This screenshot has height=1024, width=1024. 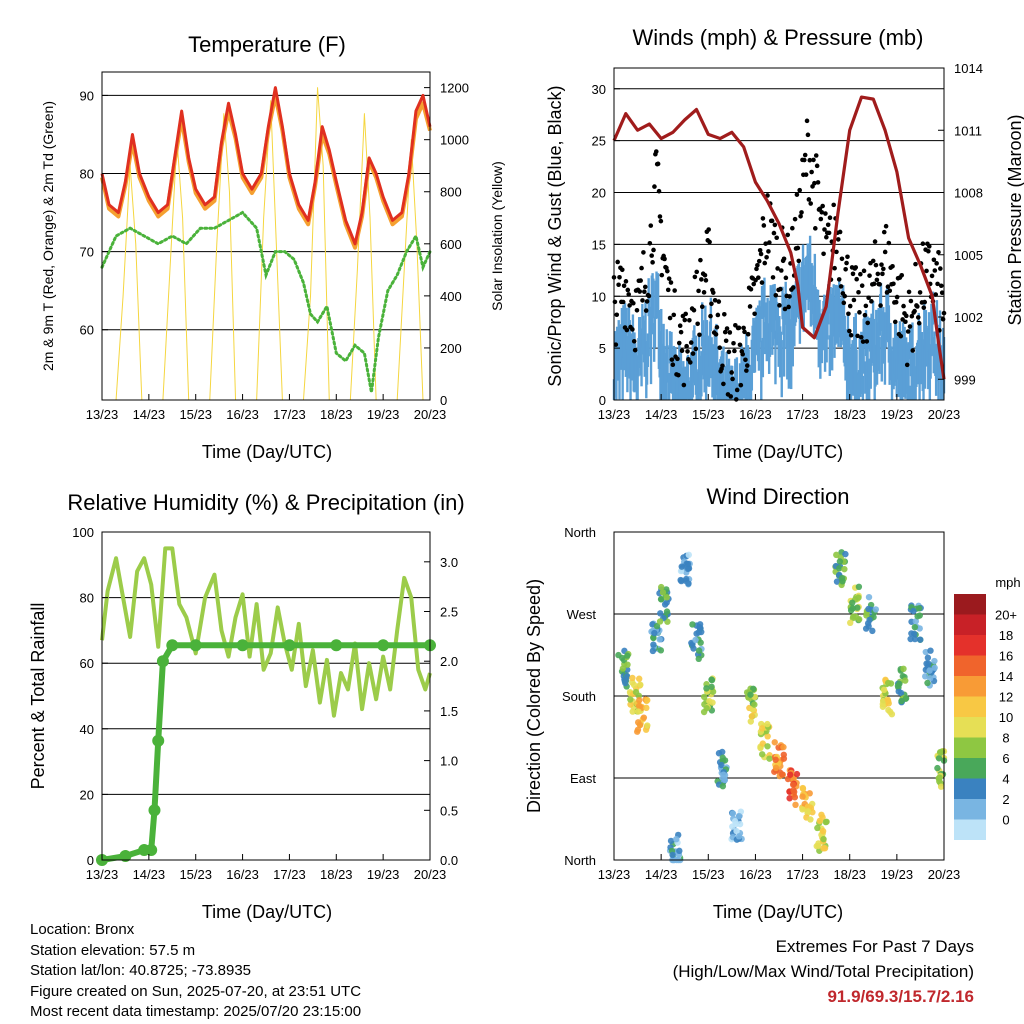 What do you see at coordinates (449, 761) in the screenshot?
I see `y2-tick-label: 1.0` at bounding box center [449, 761].